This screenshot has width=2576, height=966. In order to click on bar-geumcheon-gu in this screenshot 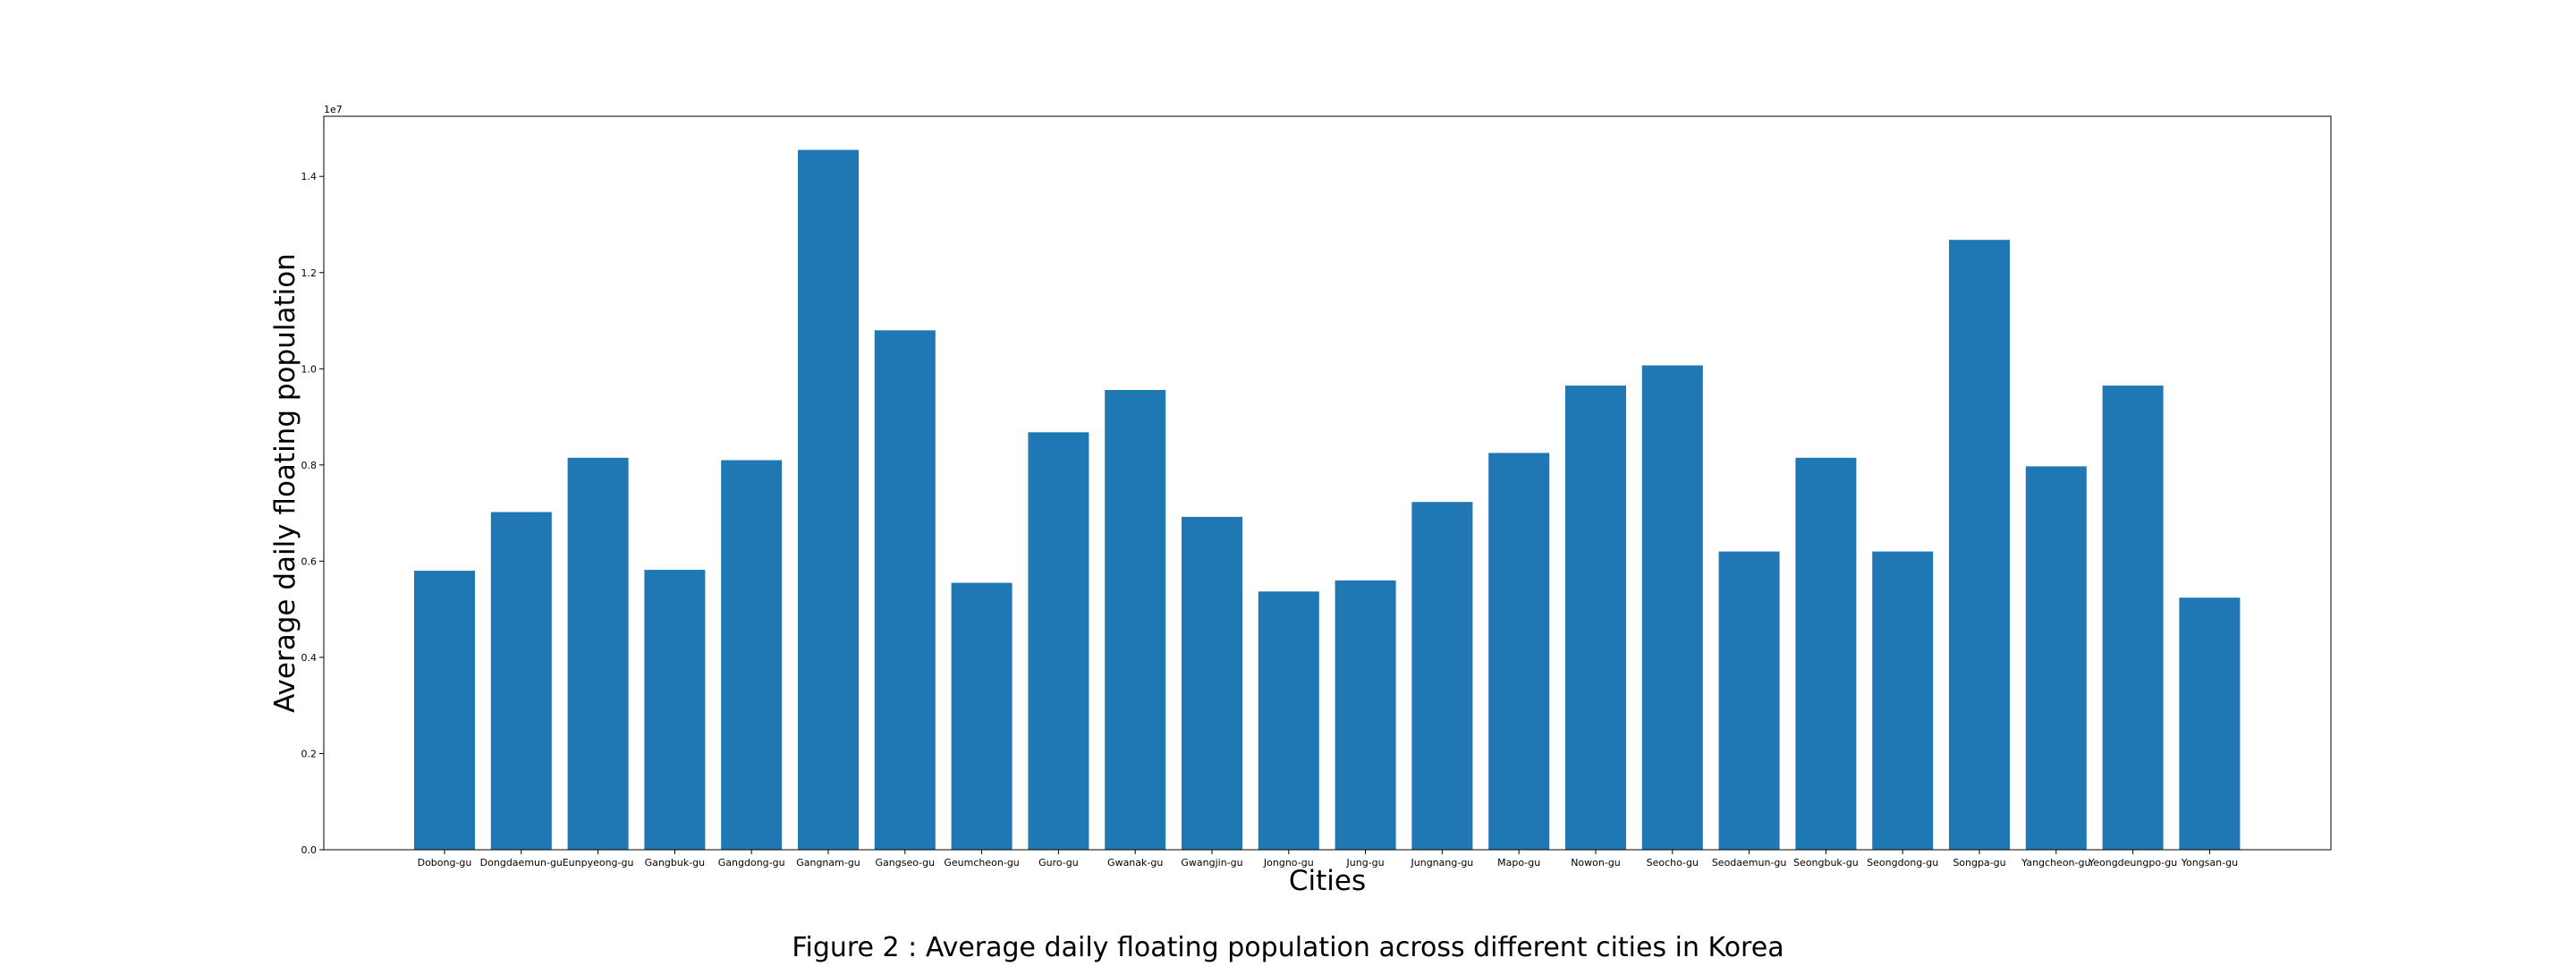, I will do `click(982, 716)`.